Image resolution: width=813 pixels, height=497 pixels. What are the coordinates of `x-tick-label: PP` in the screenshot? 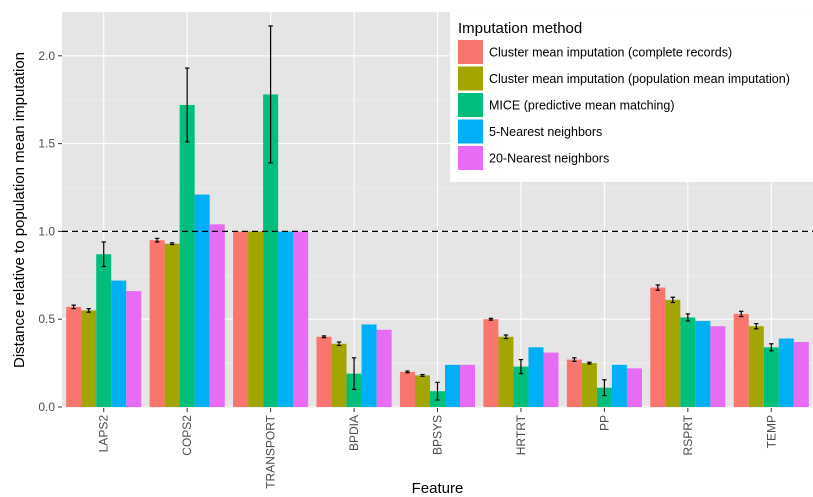 It's located at (604, 423).